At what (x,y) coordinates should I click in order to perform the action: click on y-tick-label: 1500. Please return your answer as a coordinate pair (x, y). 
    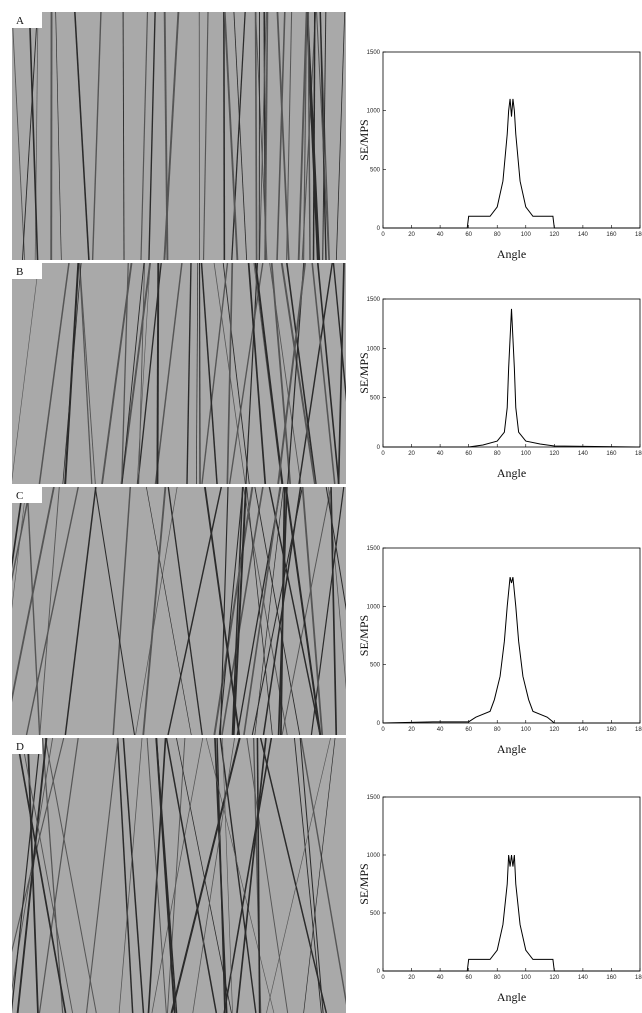
    Looking at the image, I should click on (374, 549).